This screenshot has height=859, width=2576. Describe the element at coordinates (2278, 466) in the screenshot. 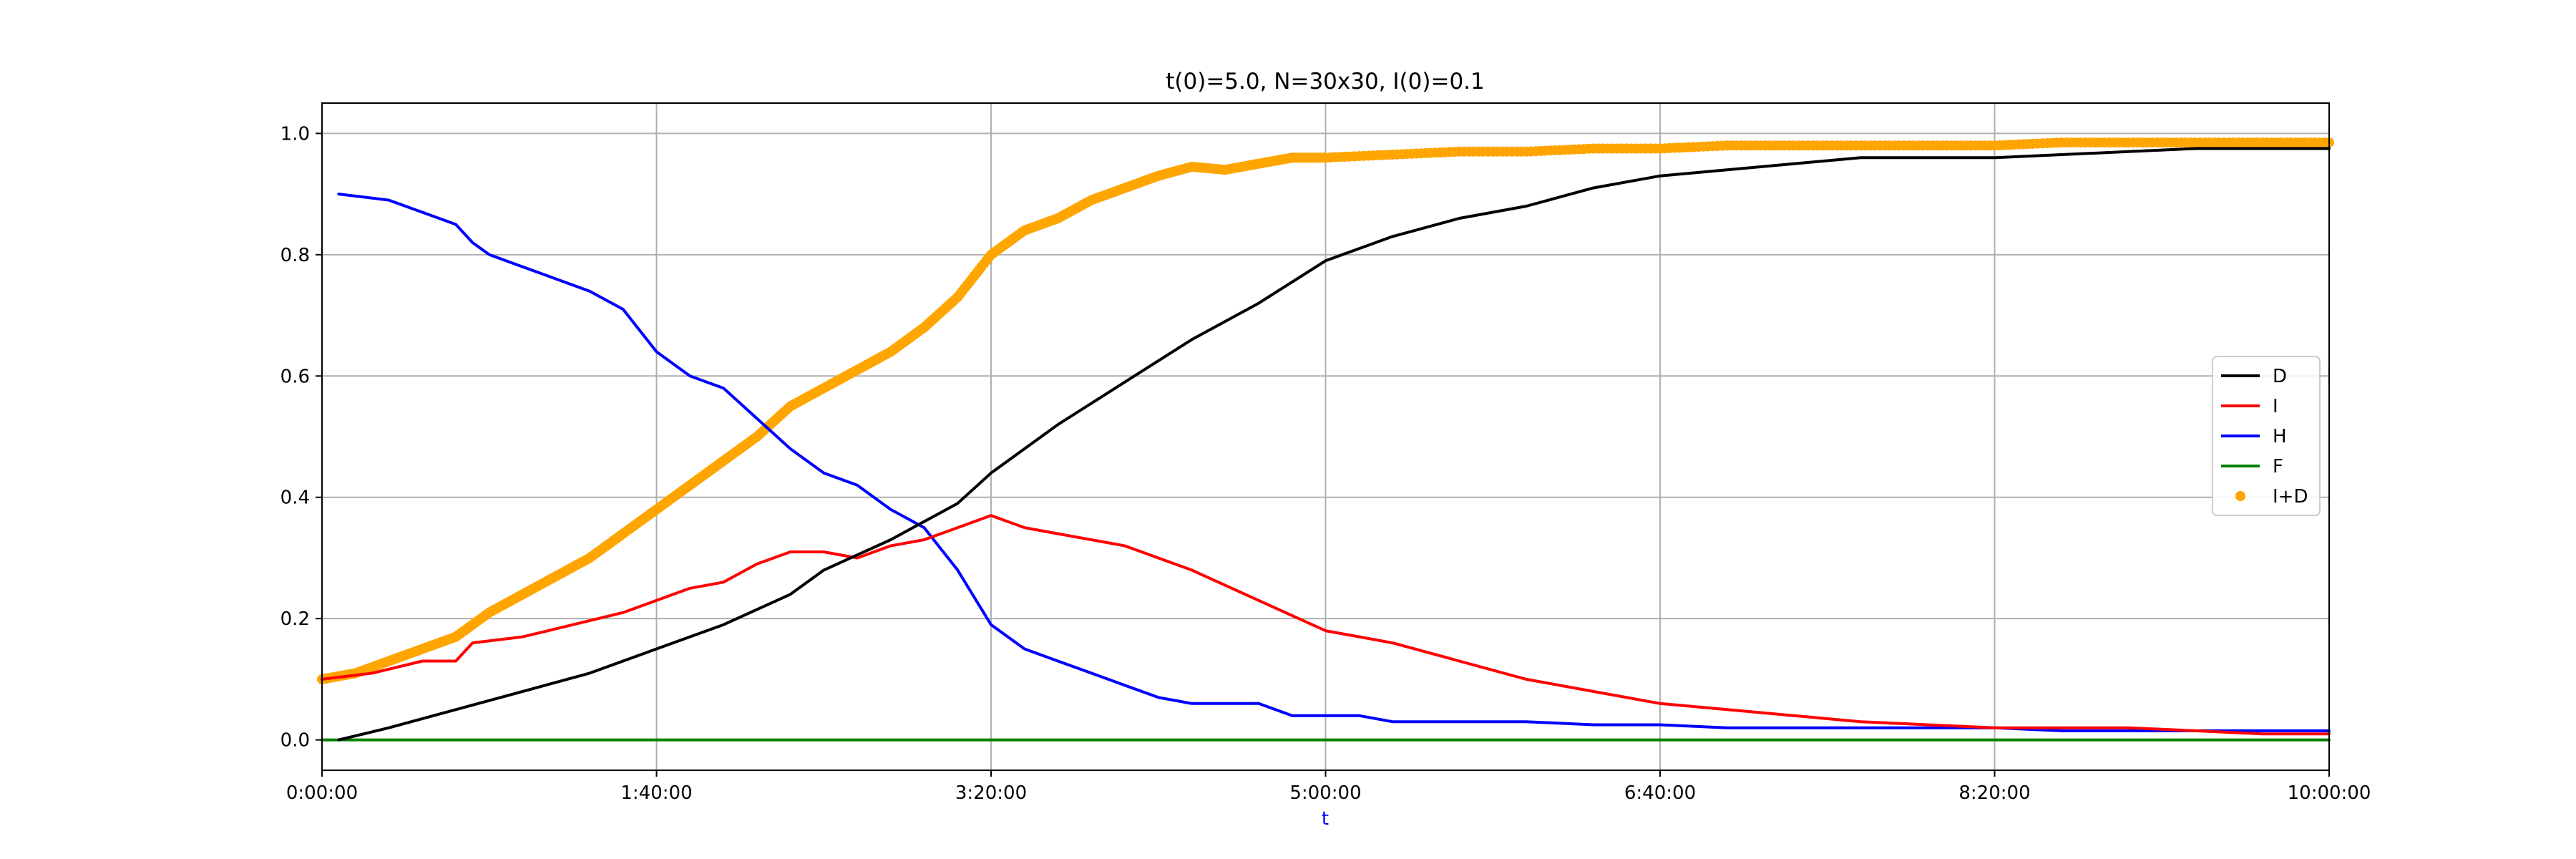

I see `legend-label-f: F` at that location.